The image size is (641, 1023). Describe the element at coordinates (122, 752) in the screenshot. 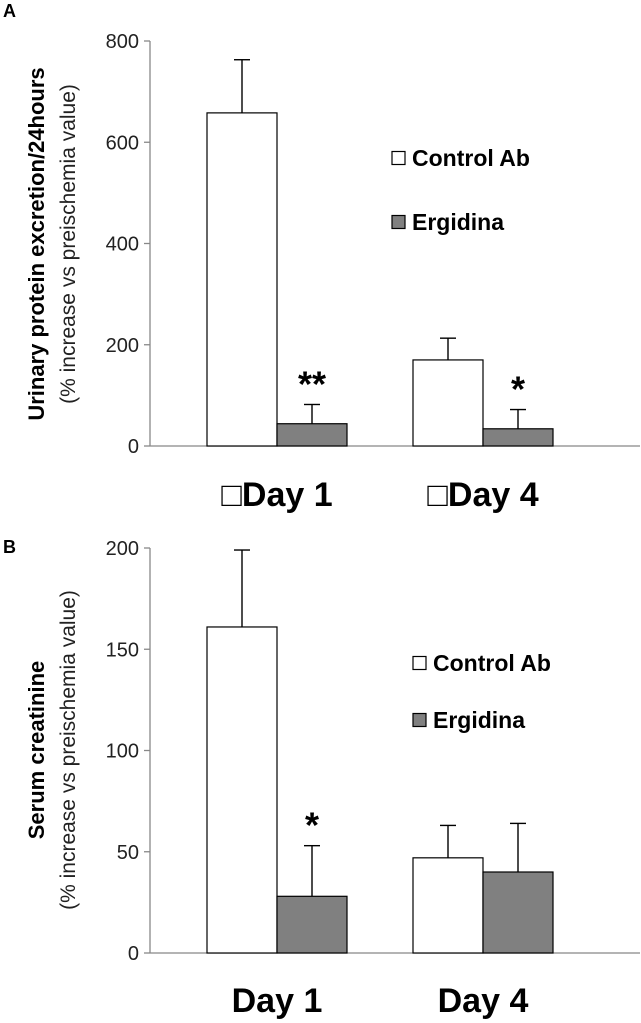

I see `y-tick-label: 100` at that location.